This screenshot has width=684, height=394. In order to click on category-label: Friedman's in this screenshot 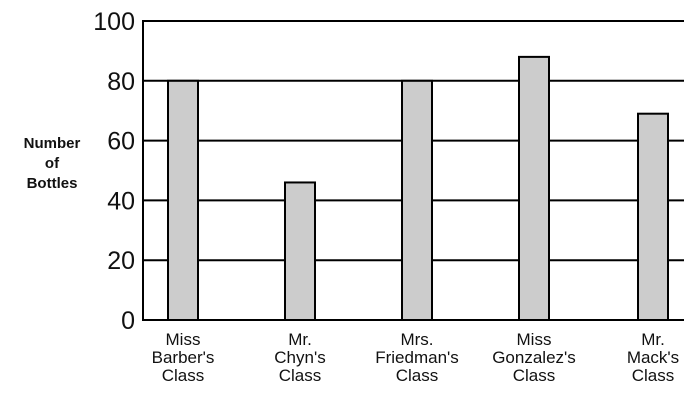, I will do `click(417, 357)`.